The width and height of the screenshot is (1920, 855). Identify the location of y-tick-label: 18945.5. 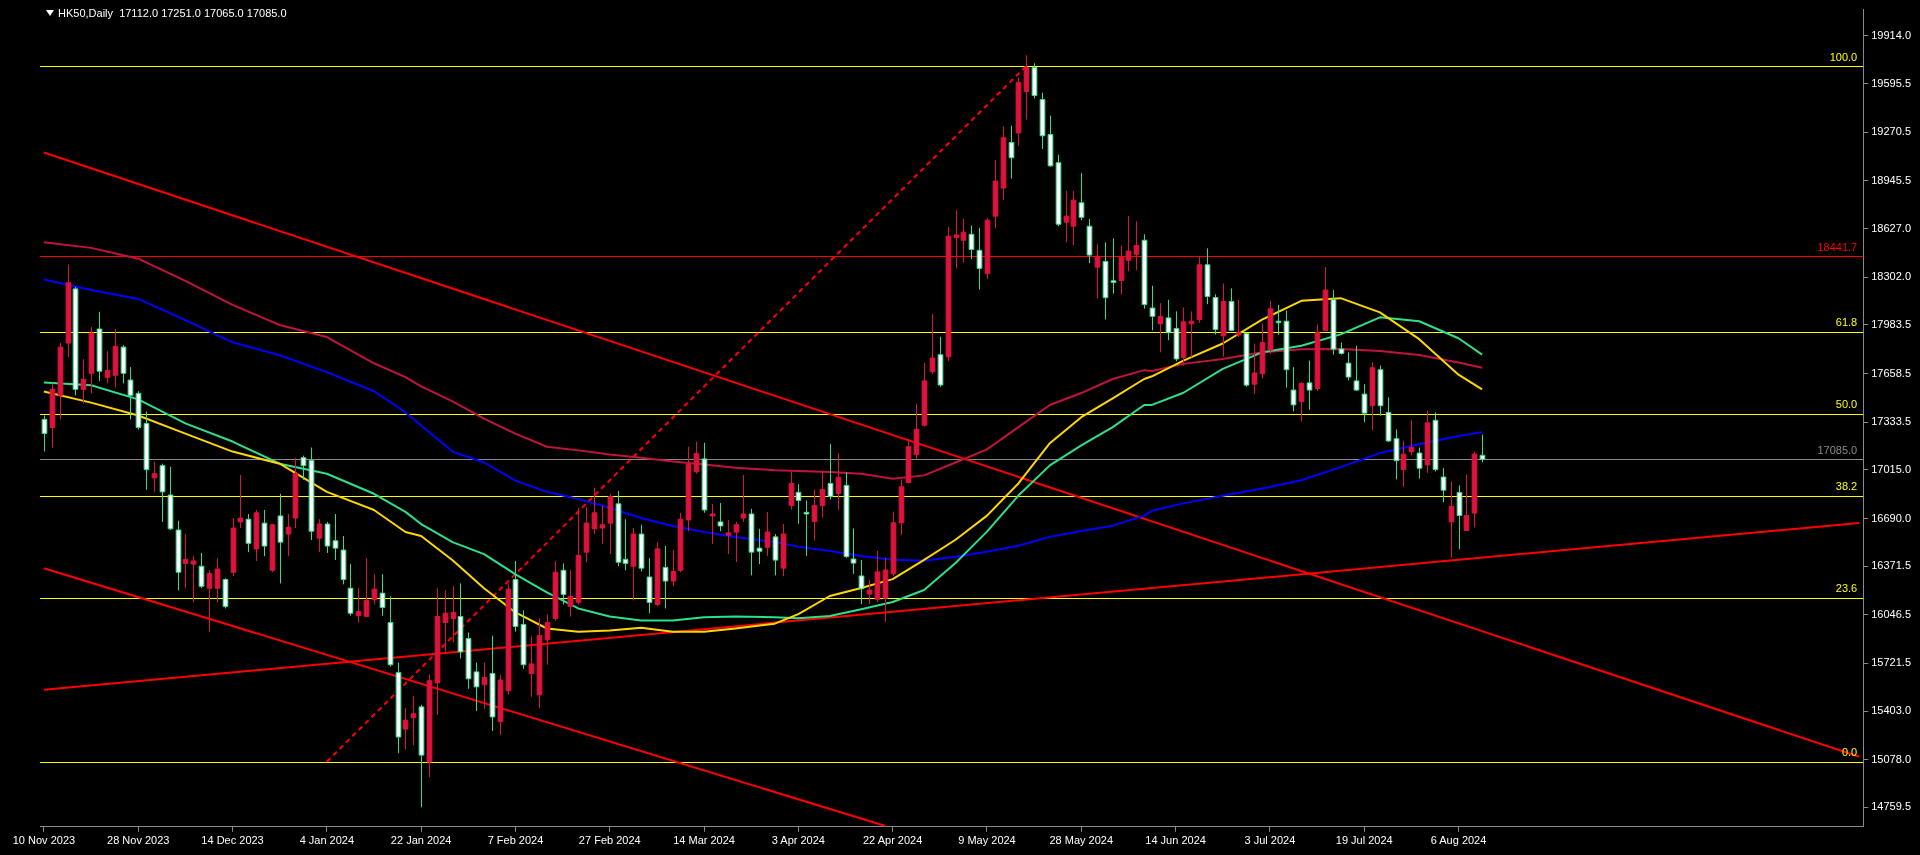
(1891, 179).